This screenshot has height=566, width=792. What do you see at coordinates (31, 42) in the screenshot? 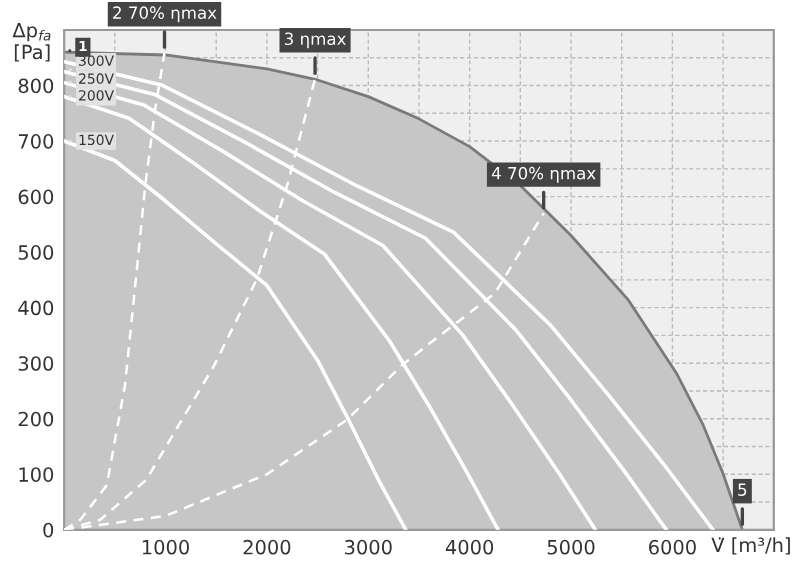
I see `y-axis-title: Δp$_{fa}$ [Pa]` at bounding box center [31, 42].